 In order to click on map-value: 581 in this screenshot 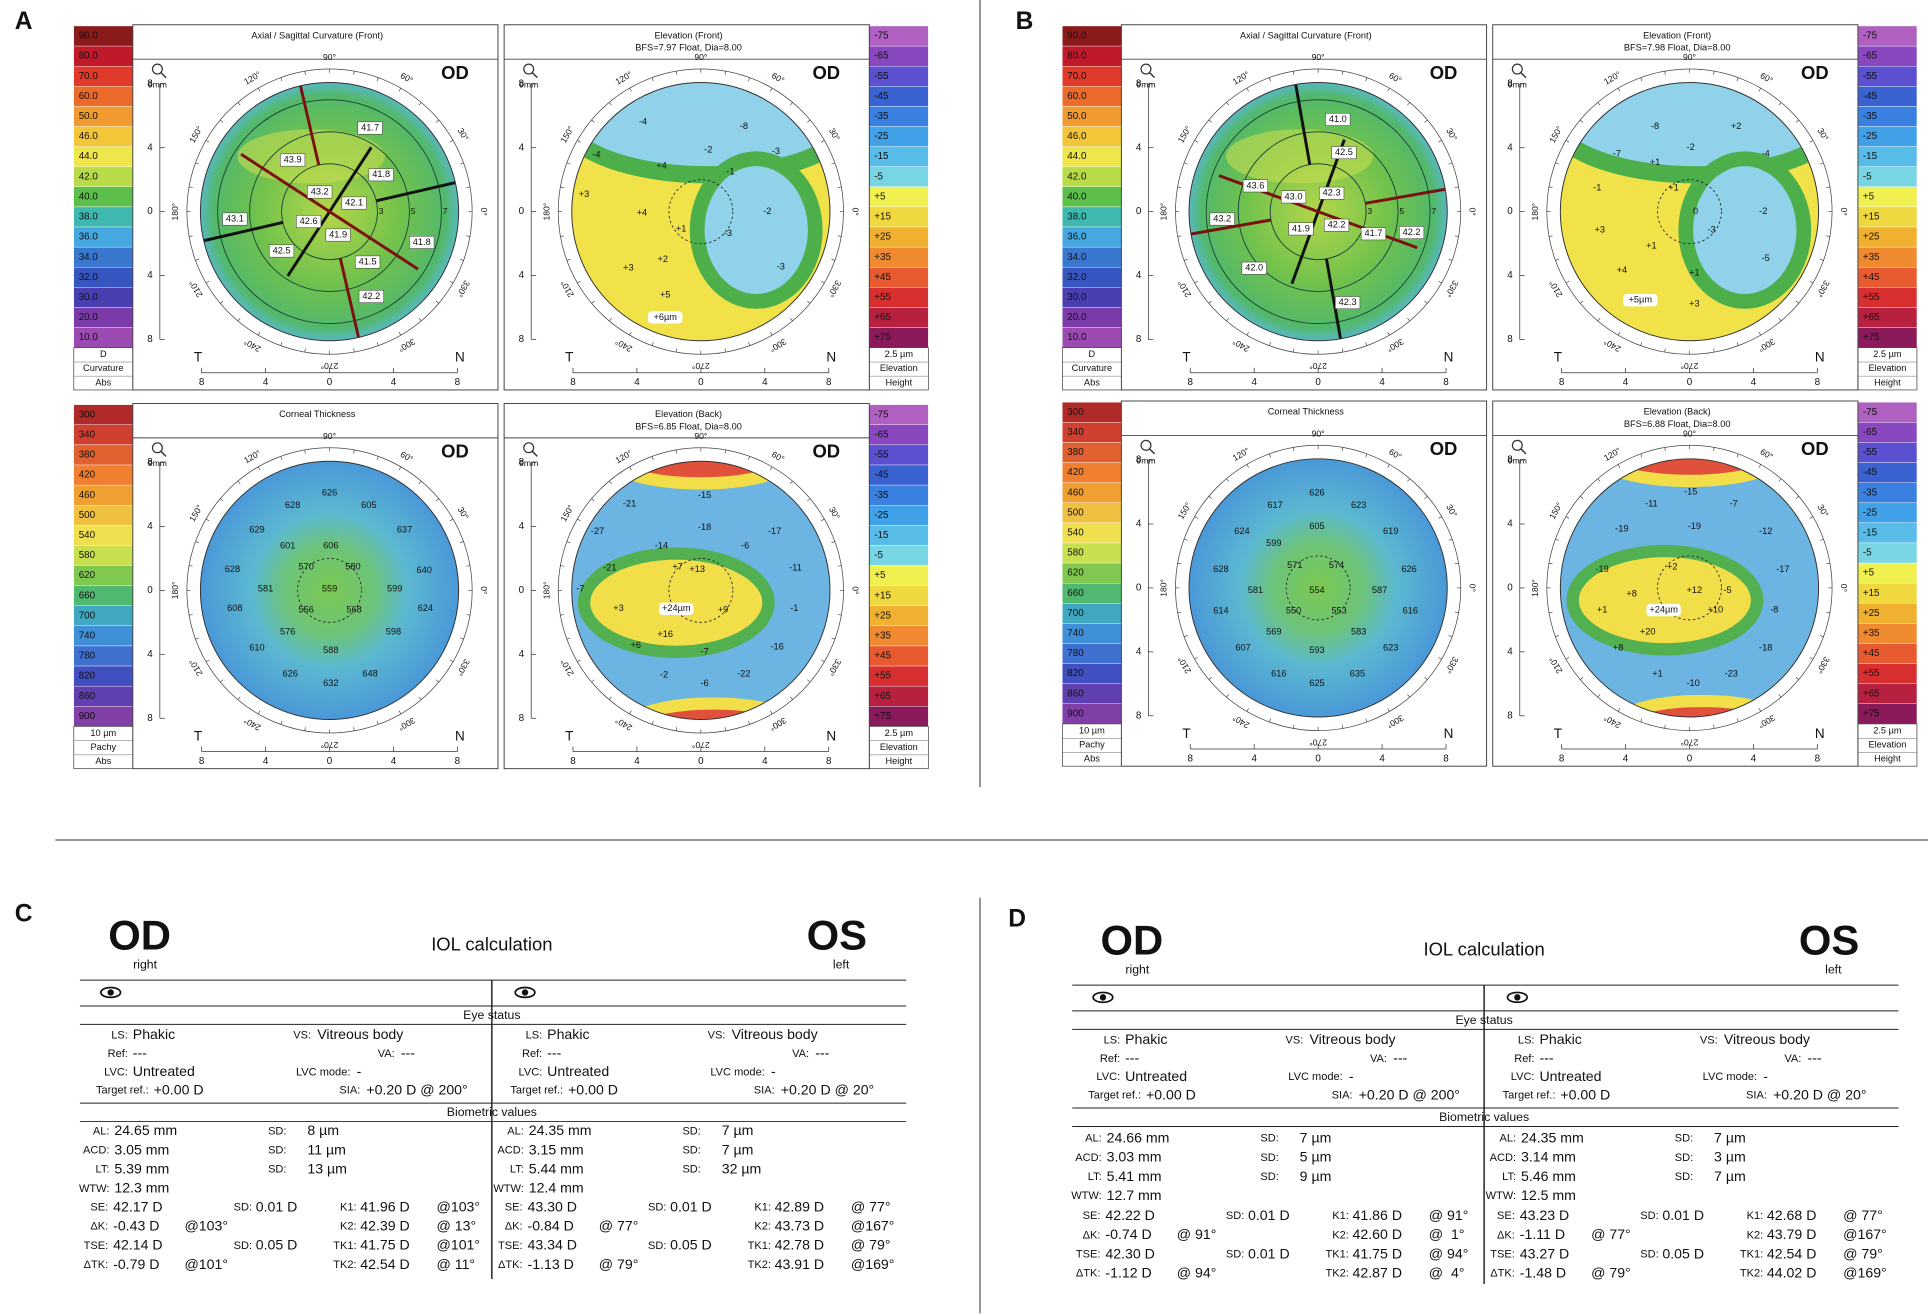, I will do `click(265, 589)`.